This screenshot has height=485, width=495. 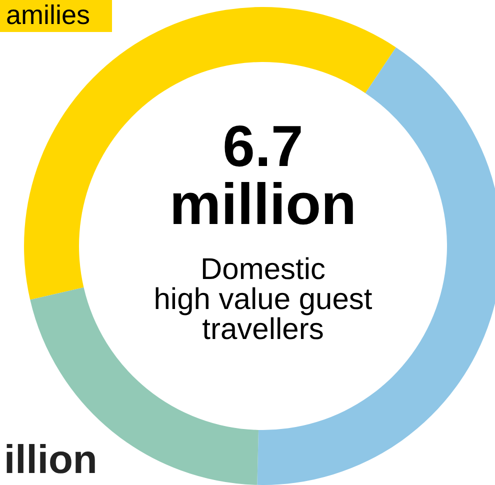 What do you see at coordinates (263, 175) in the screenshot?
I see `text: 6.7 million` at bounding box center [263, 175].